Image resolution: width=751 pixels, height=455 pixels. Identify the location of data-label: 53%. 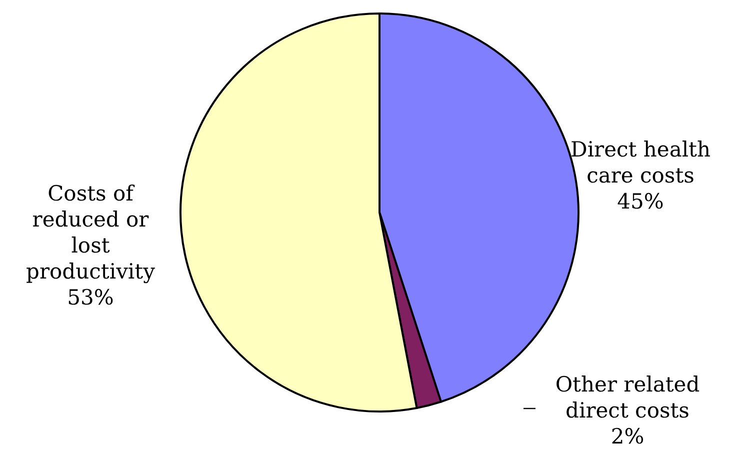
(90, 298).